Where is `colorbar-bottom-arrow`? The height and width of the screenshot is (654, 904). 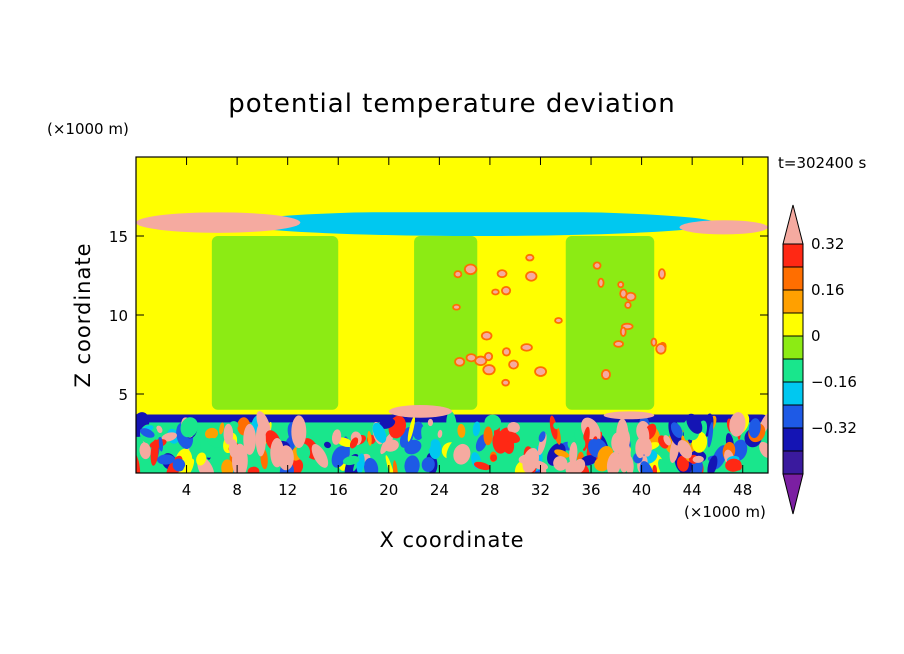
colorbar-bottom-arrow is located at coordinates (793, 494).